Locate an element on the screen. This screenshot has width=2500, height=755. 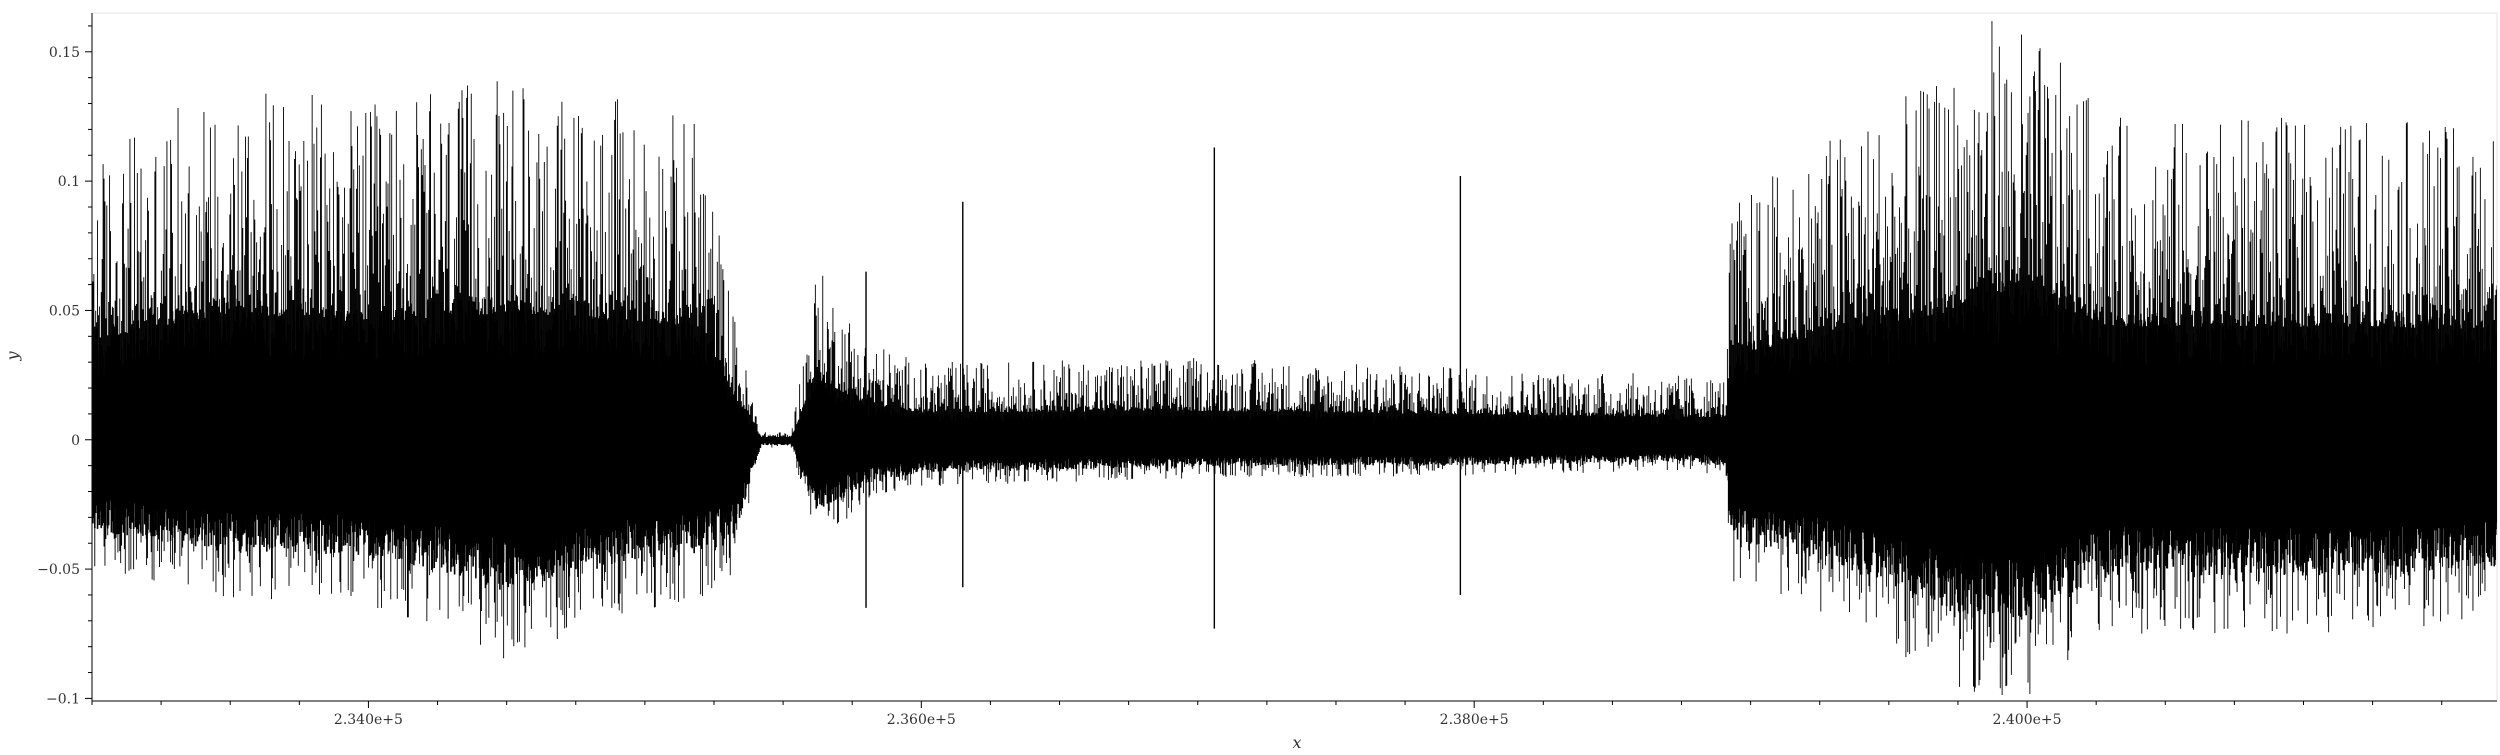
y-axis-label: y is located at coordinates (12, 356).